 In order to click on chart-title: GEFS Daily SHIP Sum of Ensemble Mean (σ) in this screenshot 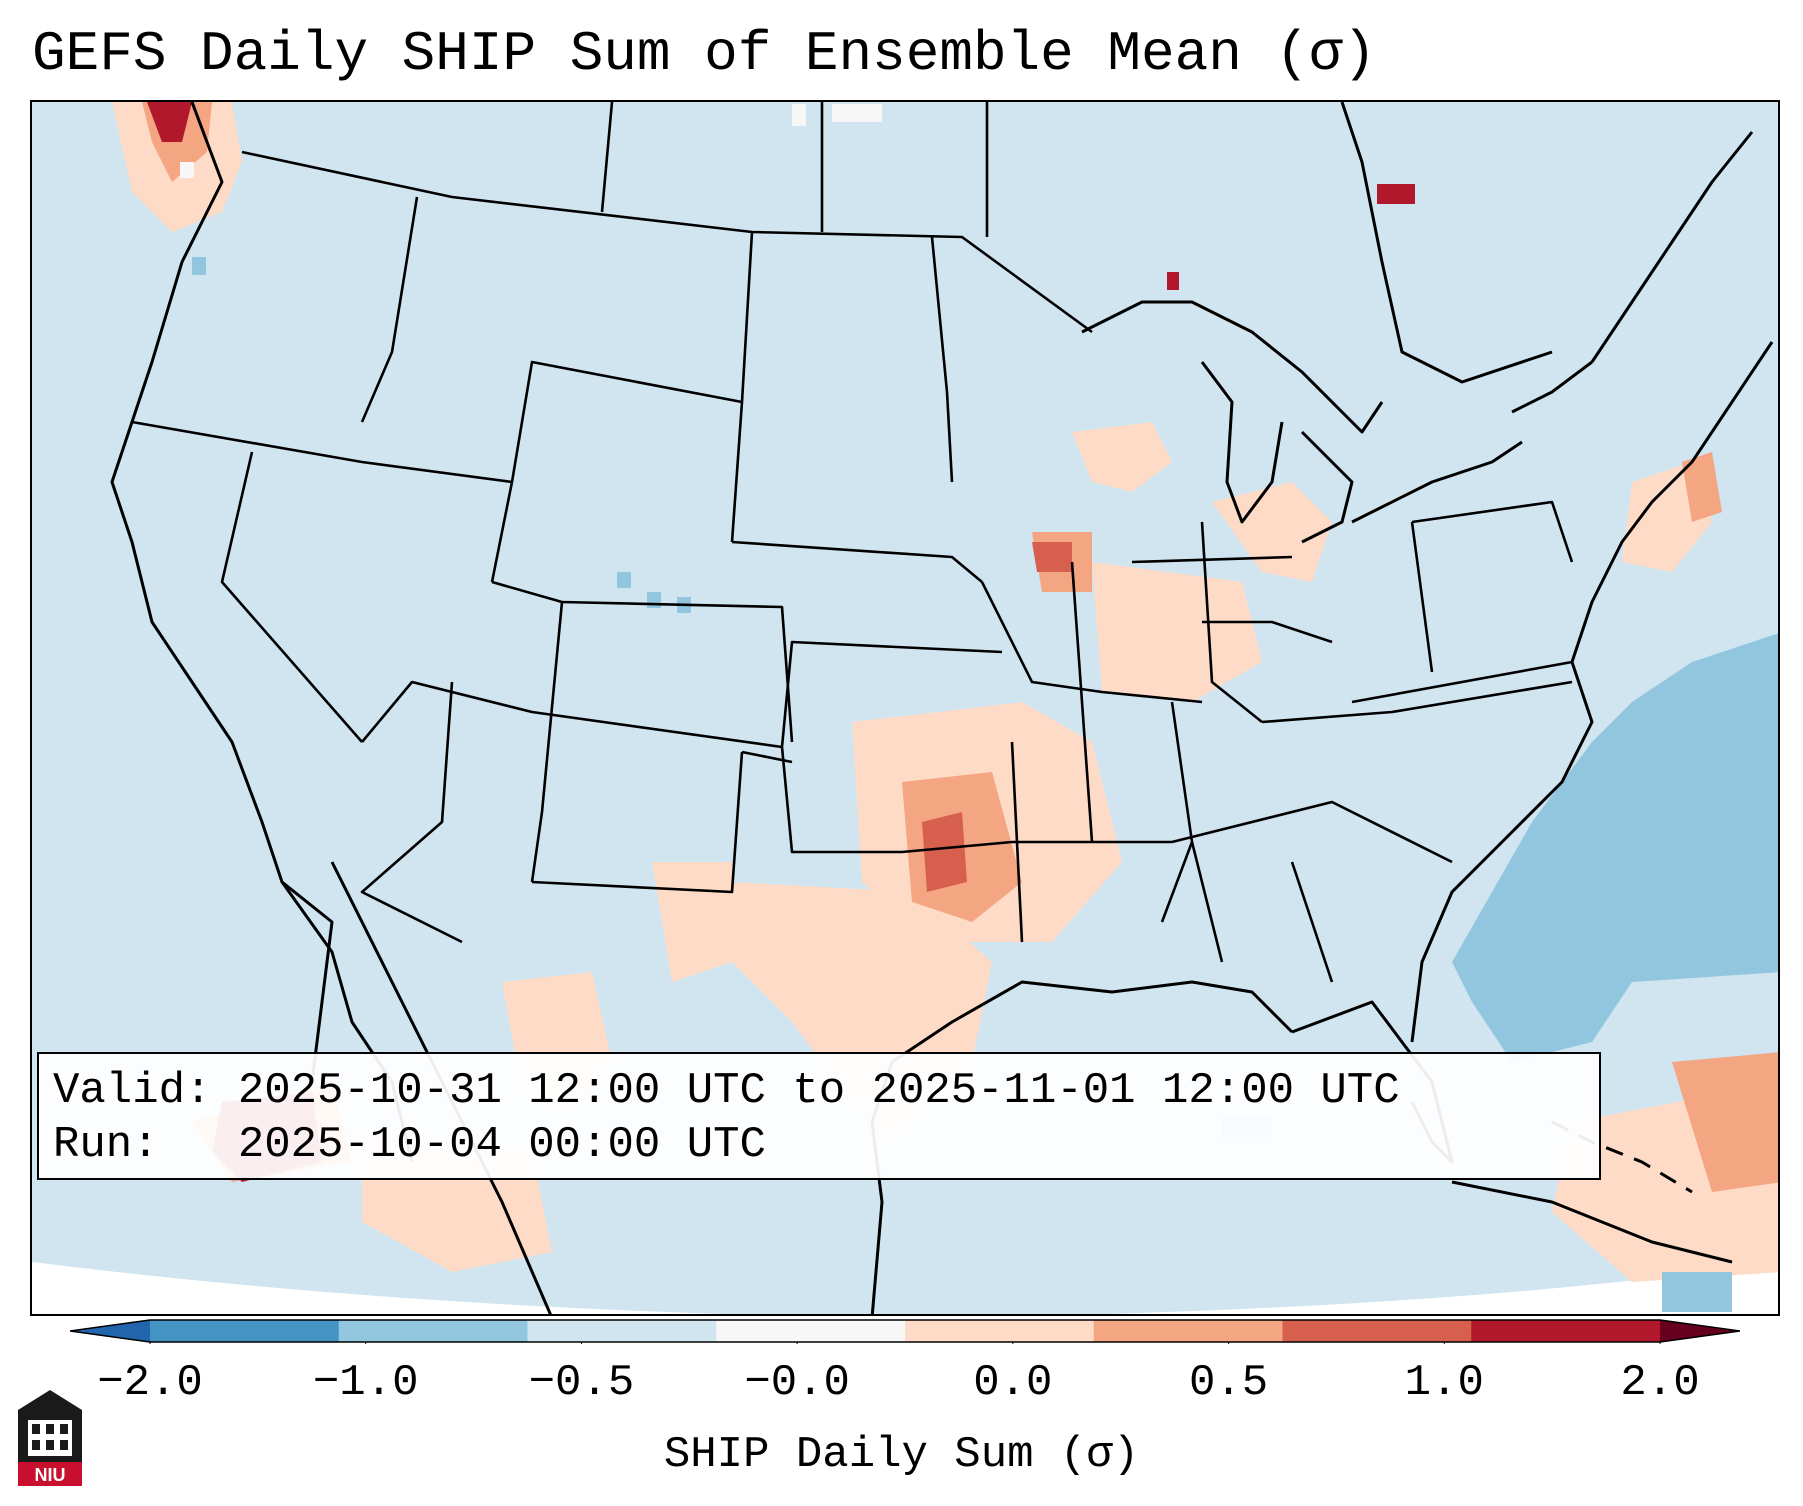, I will do `click(704, 54)`.